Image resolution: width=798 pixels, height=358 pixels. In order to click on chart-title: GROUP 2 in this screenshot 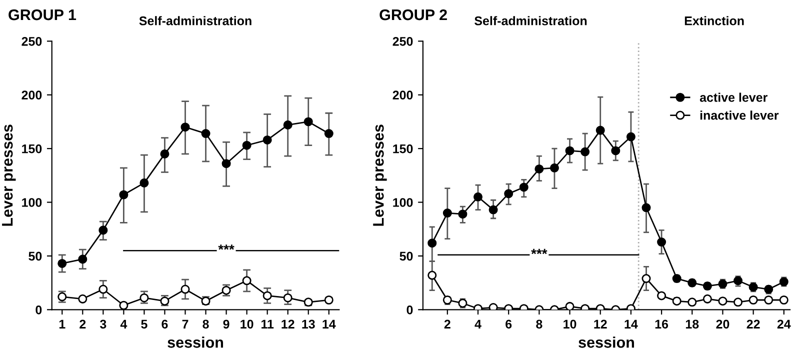, I will do `click(413, 14)`.